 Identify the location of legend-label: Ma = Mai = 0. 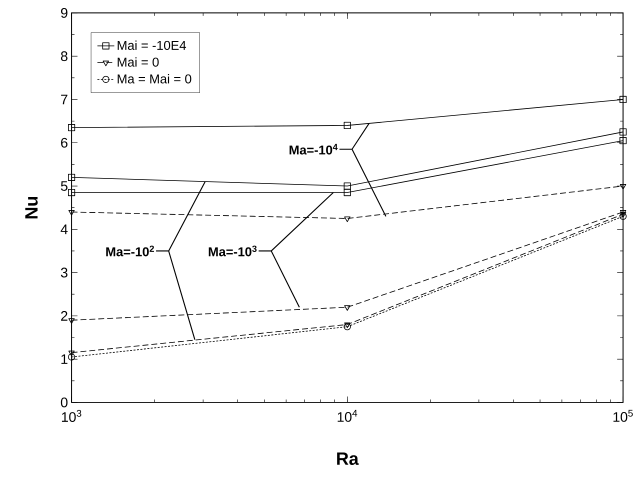
(155, 79).